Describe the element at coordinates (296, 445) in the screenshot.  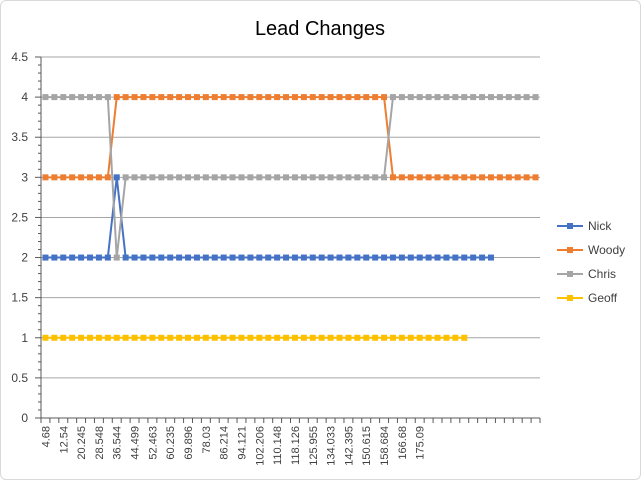
I see `x-tick-label: 118.126` at that location.